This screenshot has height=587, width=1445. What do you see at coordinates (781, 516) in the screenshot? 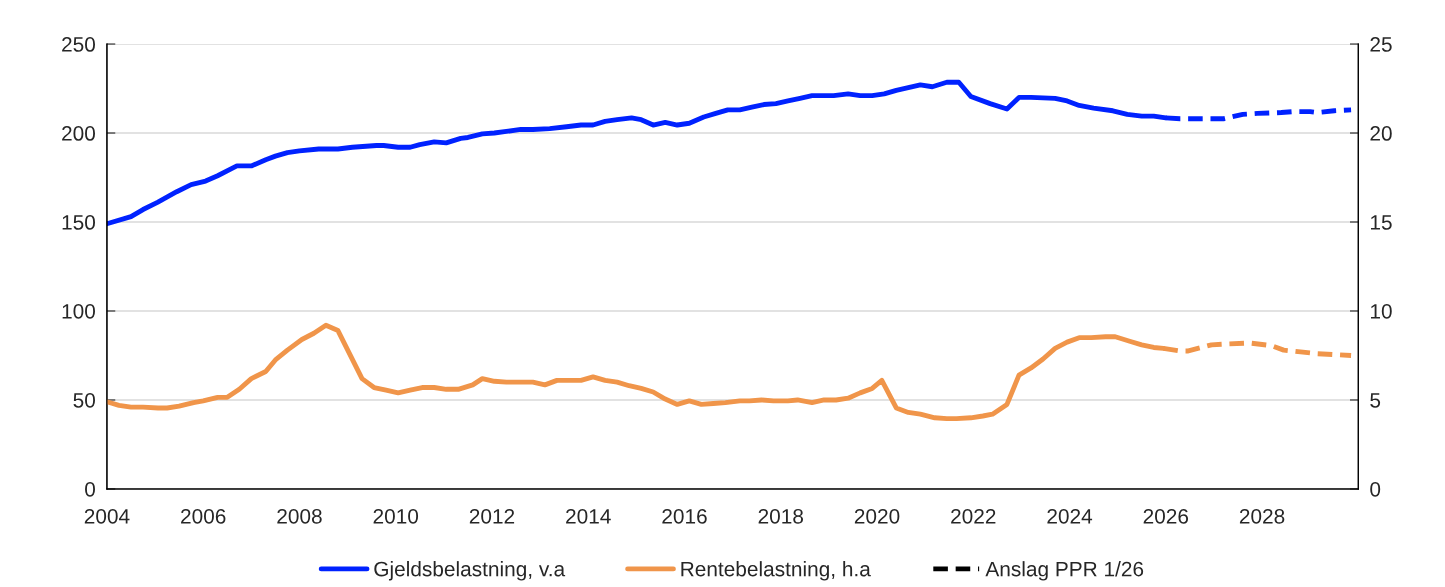
I see `x-tick-label: 2018` at bounding box center [781, 516].